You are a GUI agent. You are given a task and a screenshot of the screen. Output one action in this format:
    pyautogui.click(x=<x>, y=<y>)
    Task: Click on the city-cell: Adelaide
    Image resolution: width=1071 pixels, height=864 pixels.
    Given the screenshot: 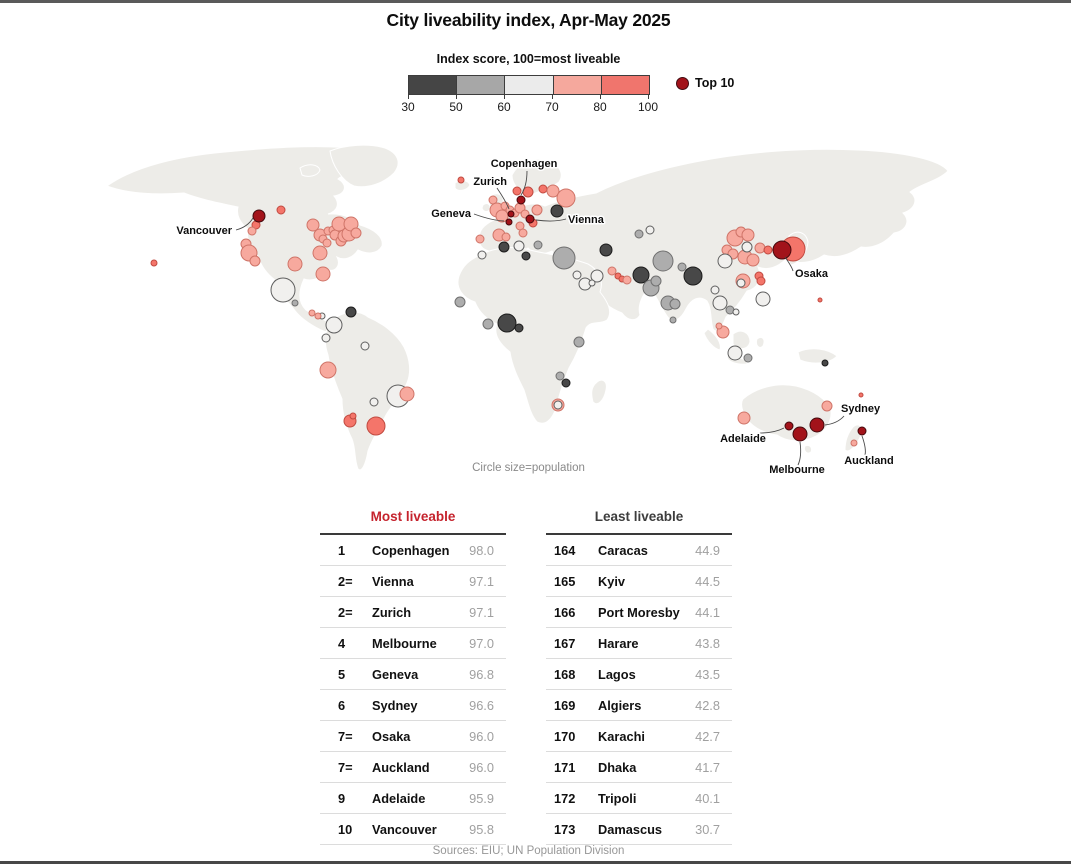 What is the action you would take?
    pyautogui.click(x=399, y=798)
    